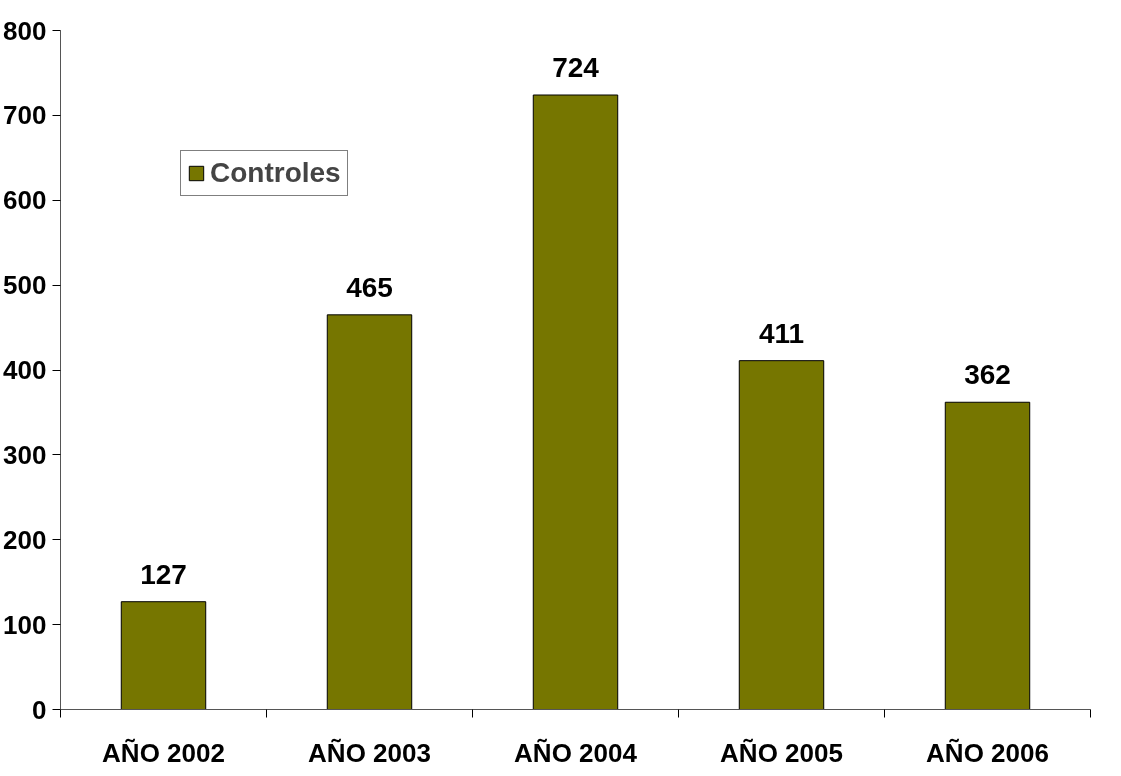 Image resolution: width=1121 pixels, height=776 pixels. Describe the element at coordinates (781, 752) in the screenshot. I see `x-tick-label: AÑO 2005` at that location.